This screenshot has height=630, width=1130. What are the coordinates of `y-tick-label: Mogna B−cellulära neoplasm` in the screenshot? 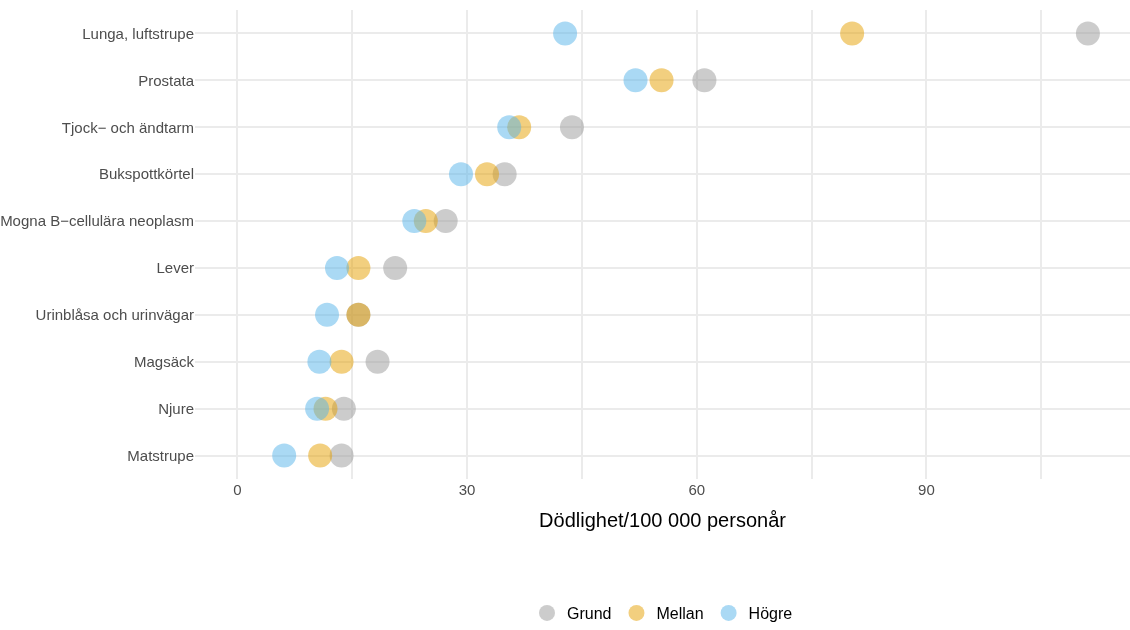 It's located at (97, 221).